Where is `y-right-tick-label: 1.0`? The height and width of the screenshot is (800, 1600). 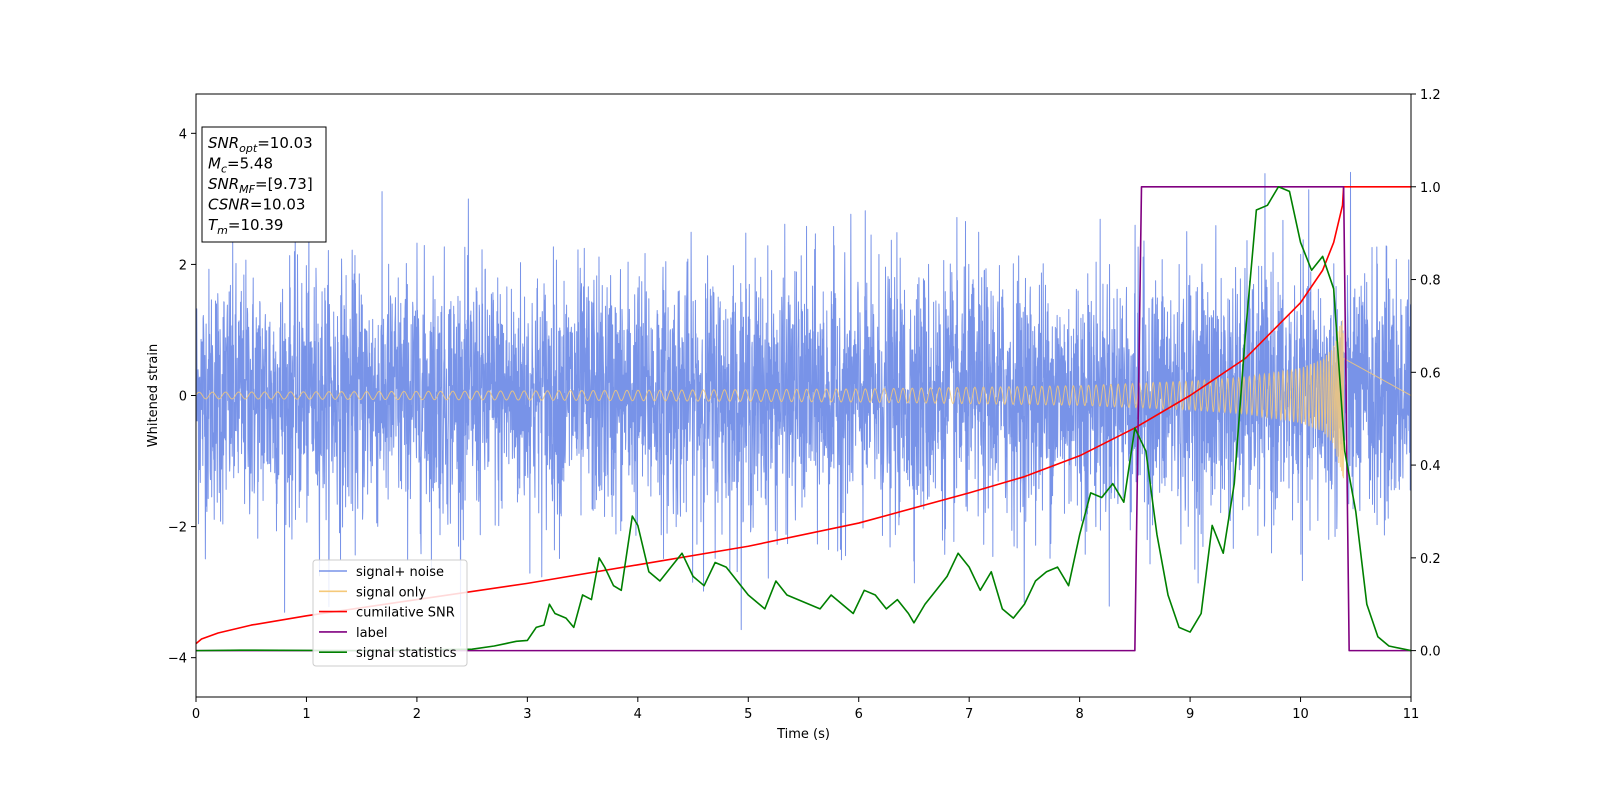 y-right-tick-label: 1.0 is located at coordinates (1430, 188).